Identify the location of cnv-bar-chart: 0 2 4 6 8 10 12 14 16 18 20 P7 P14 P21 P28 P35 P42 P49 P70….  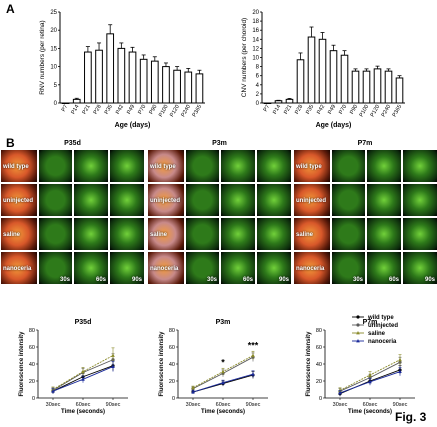
(323, 69).